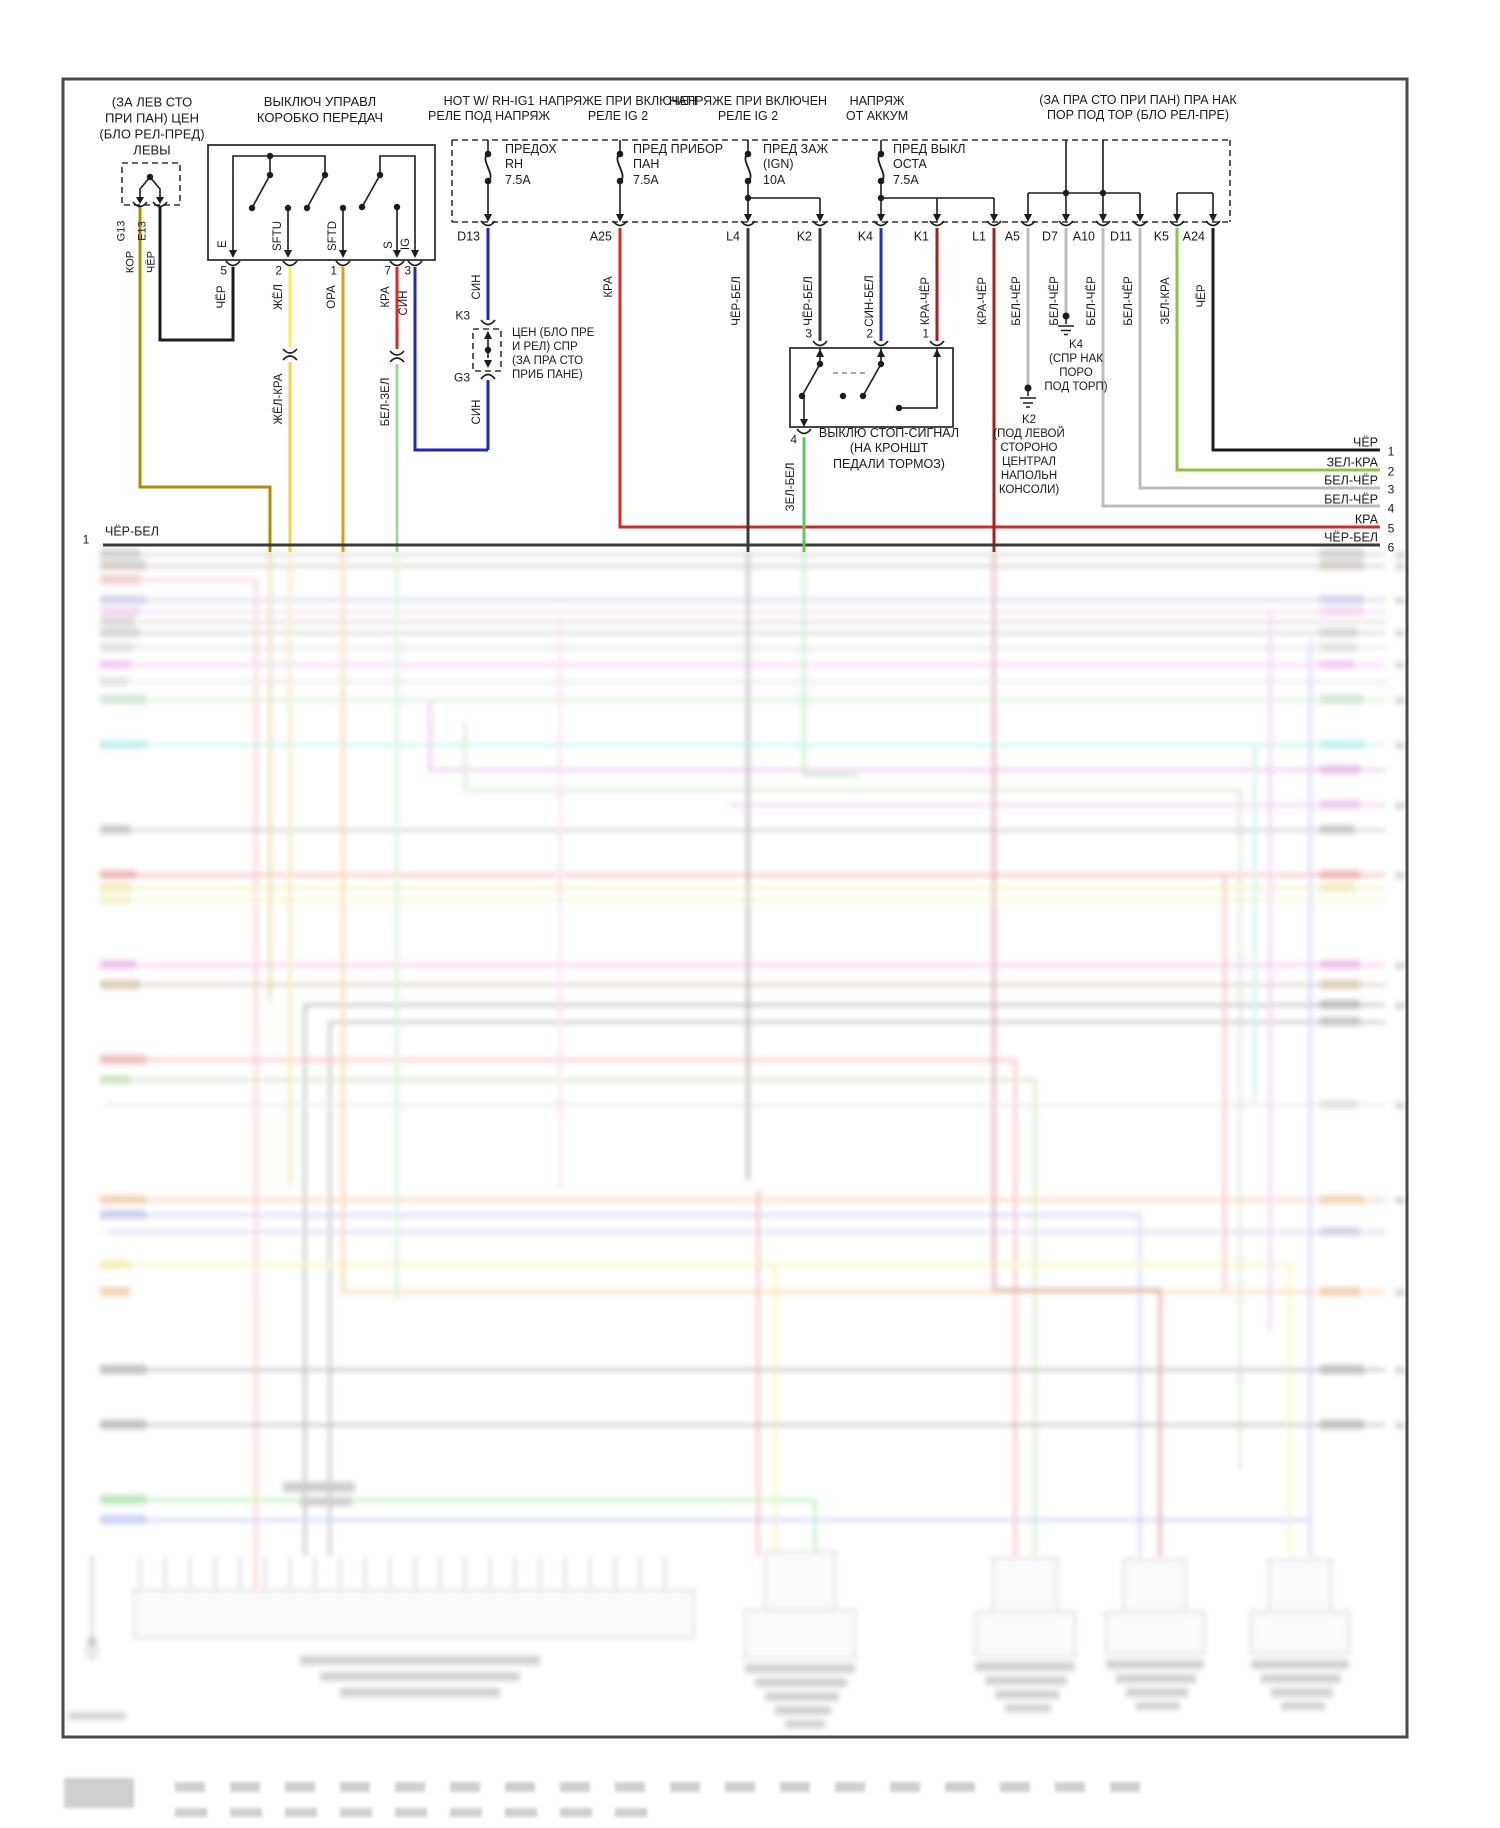 The image size is (1500, 1828). I want to click on section-hot-rh-ig1: HOT W/ RH-IG1 РЕЛЕ ПОД НАПРЯЖ, so click(489, 108).